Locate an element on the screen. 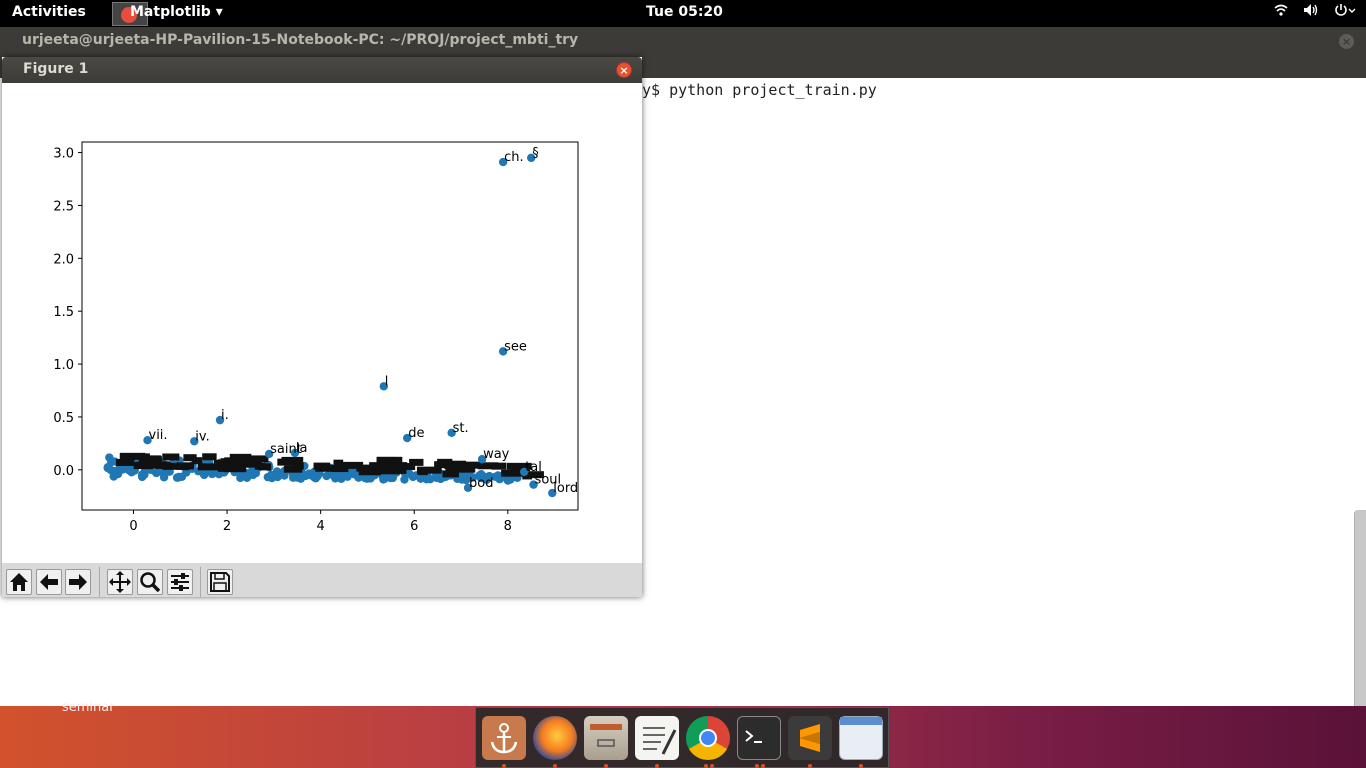 This screenshot has width=1366, height=768. chrome-icon is located at coordinates (708, 738).